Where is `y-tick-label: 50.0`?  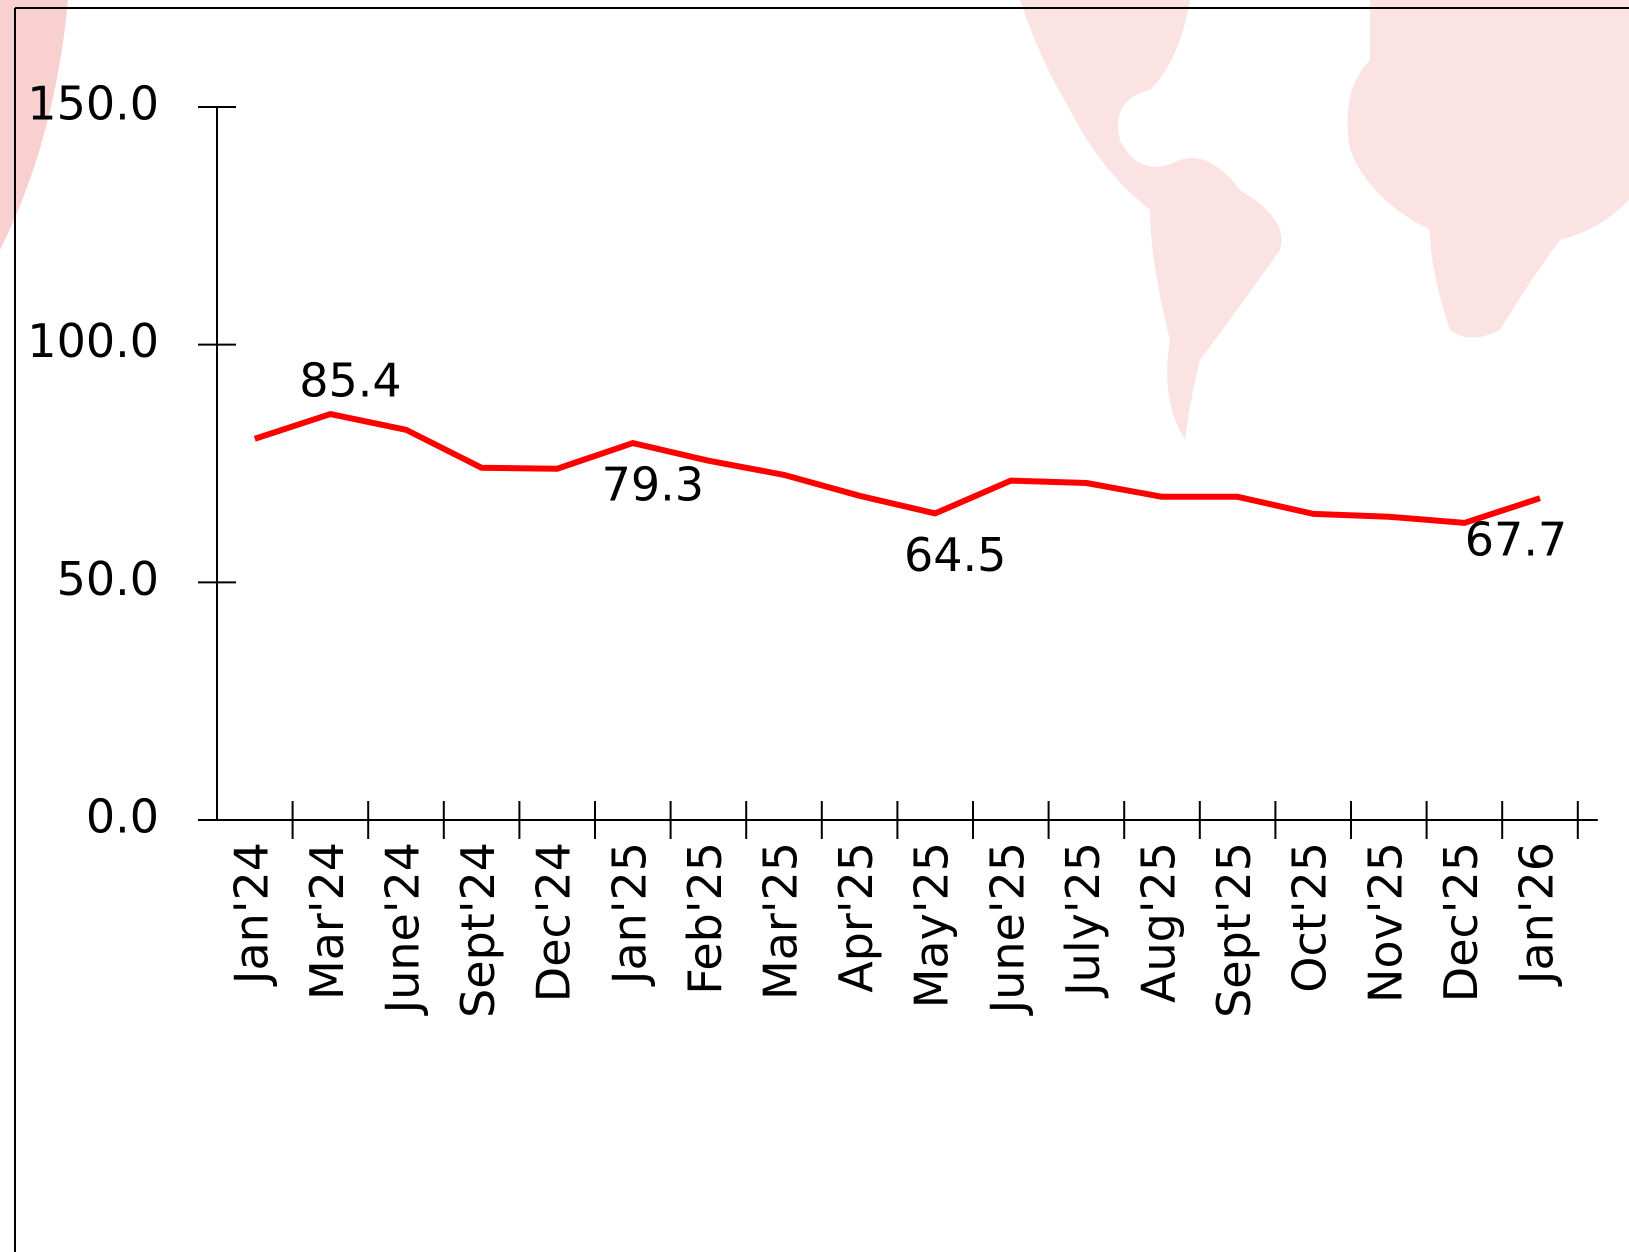 y-tick-label: 50.0 is located at coordinates (108, 579).